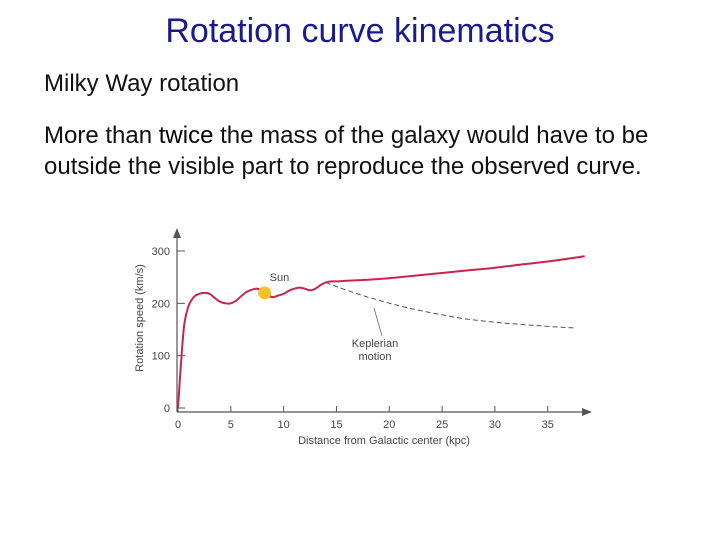  Describe the element at coordinates (186, 135) in the screenshot. I see `body-text-emphasis: twice` at that location.